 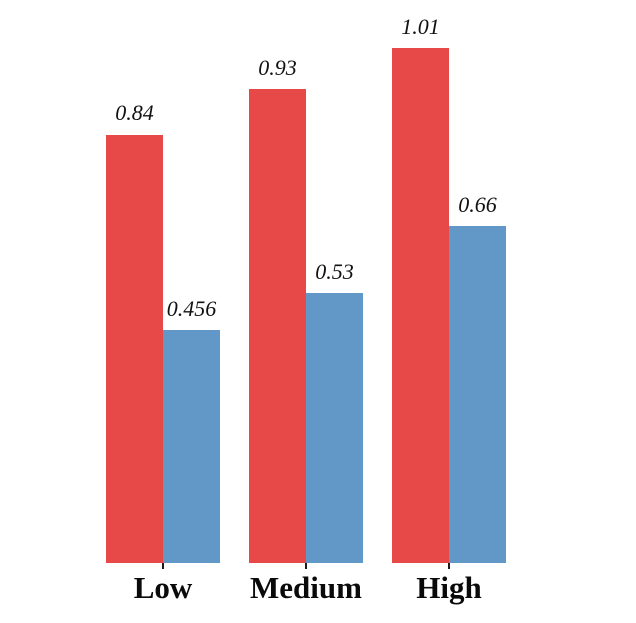 I want to click on bar-value-label-red-series-high: 1.01, so click(x=420, y=26).